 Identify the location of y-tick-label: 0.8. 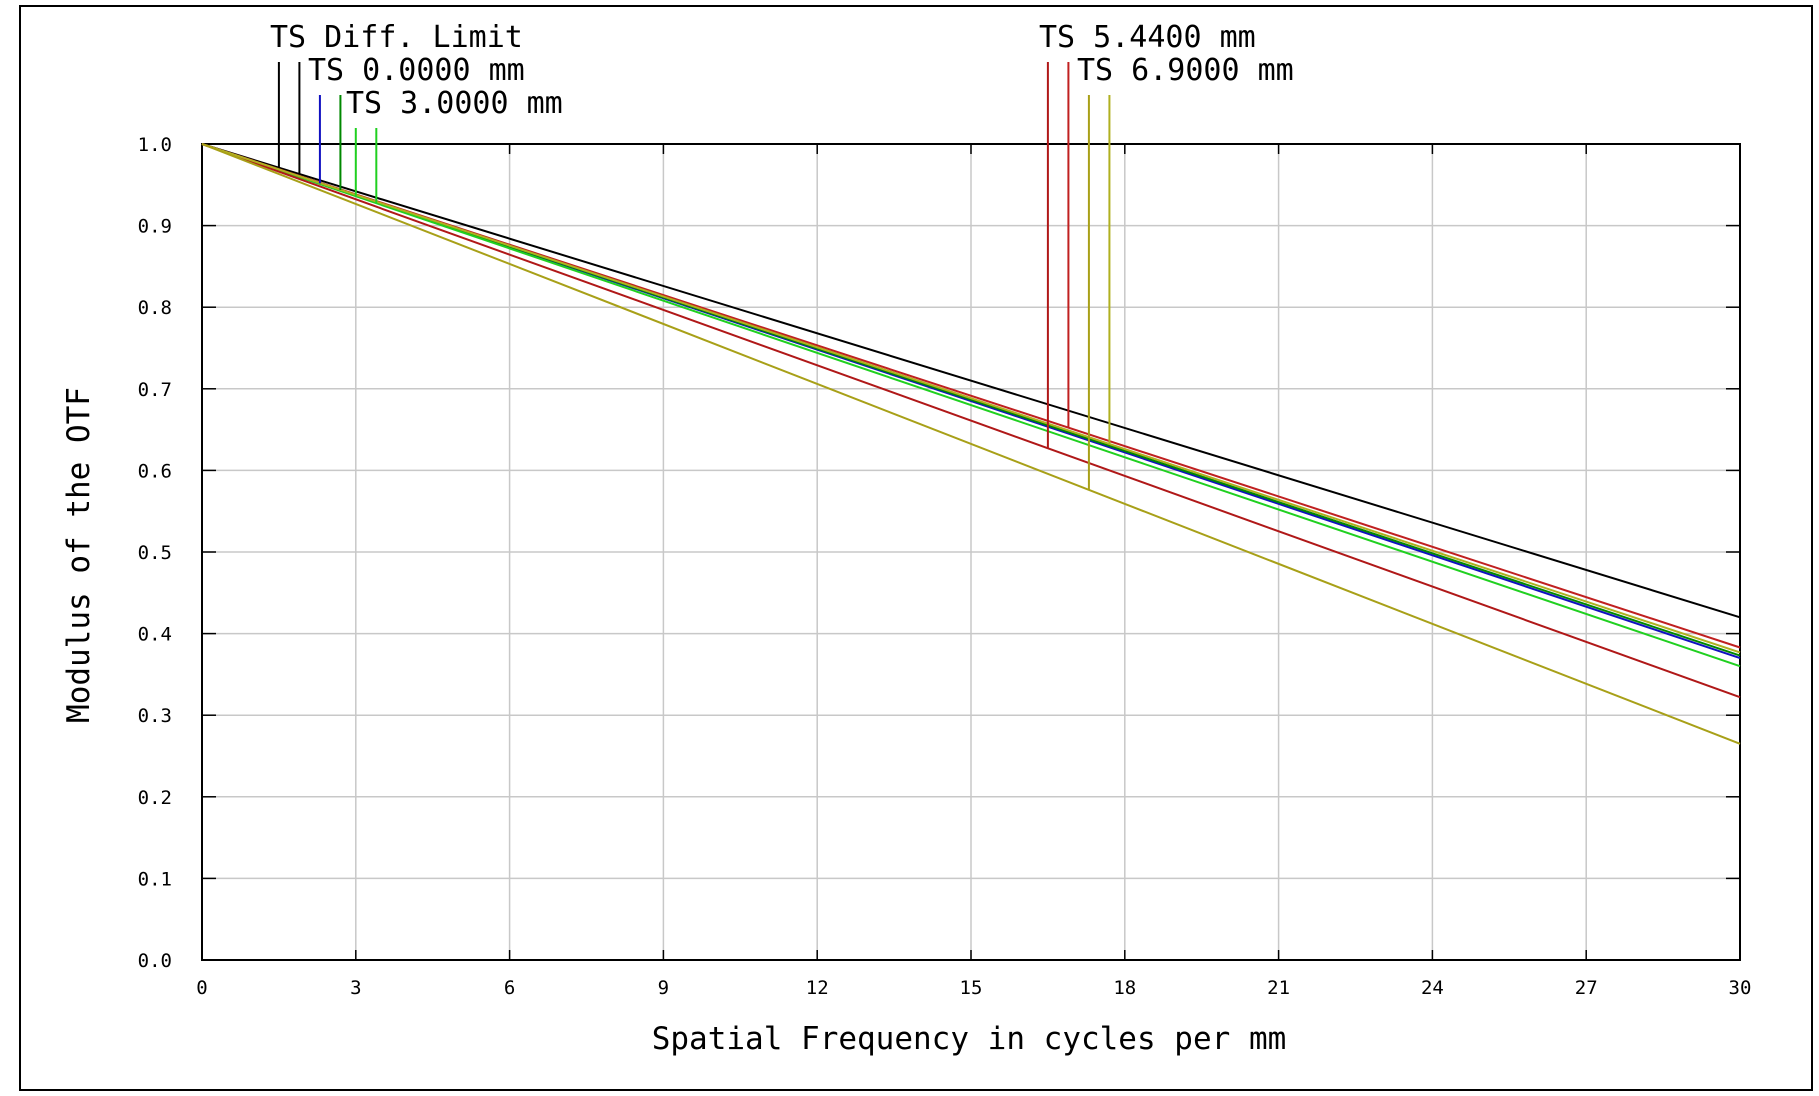
(155, 308).